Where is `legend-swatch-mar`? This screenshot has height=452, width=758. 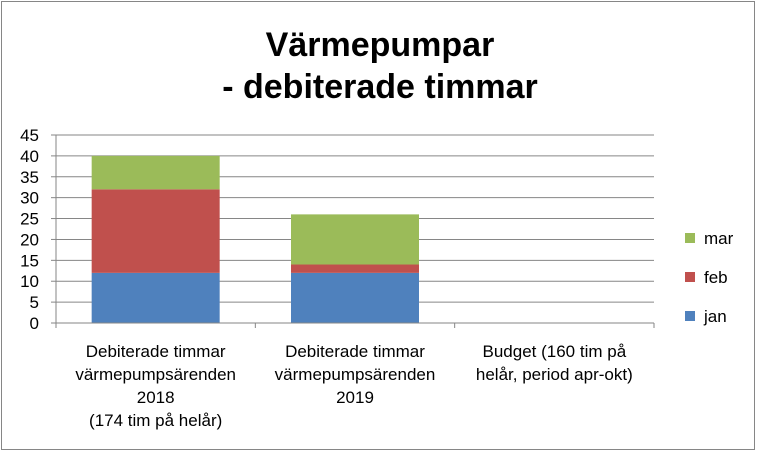
legend-swatch-mar is located at coordinates (690, 238).